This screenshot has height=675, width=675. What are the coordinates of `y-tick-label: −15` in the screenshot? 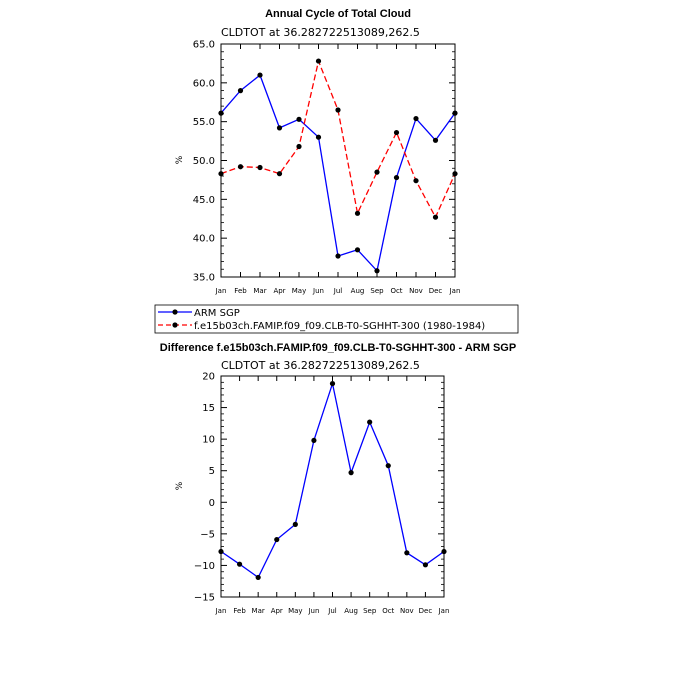 It's located at (204, 598).